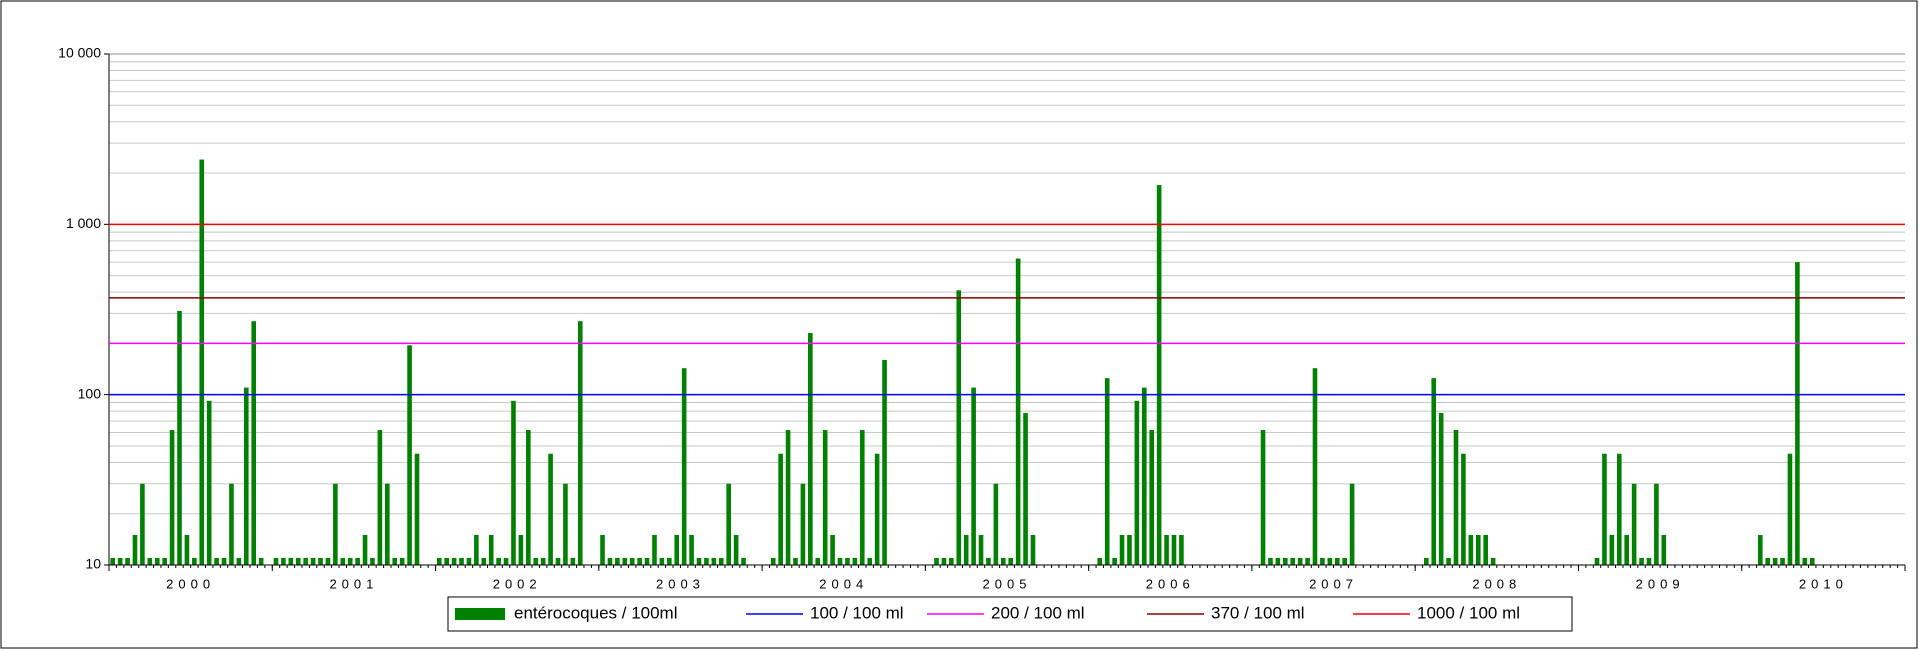 The width and height of the screenshot is (1919, 650). What do you see at coordinates (93, 564) in the screenshot?
I see `y-tick-label: 10` at bounding box center [93, 564].